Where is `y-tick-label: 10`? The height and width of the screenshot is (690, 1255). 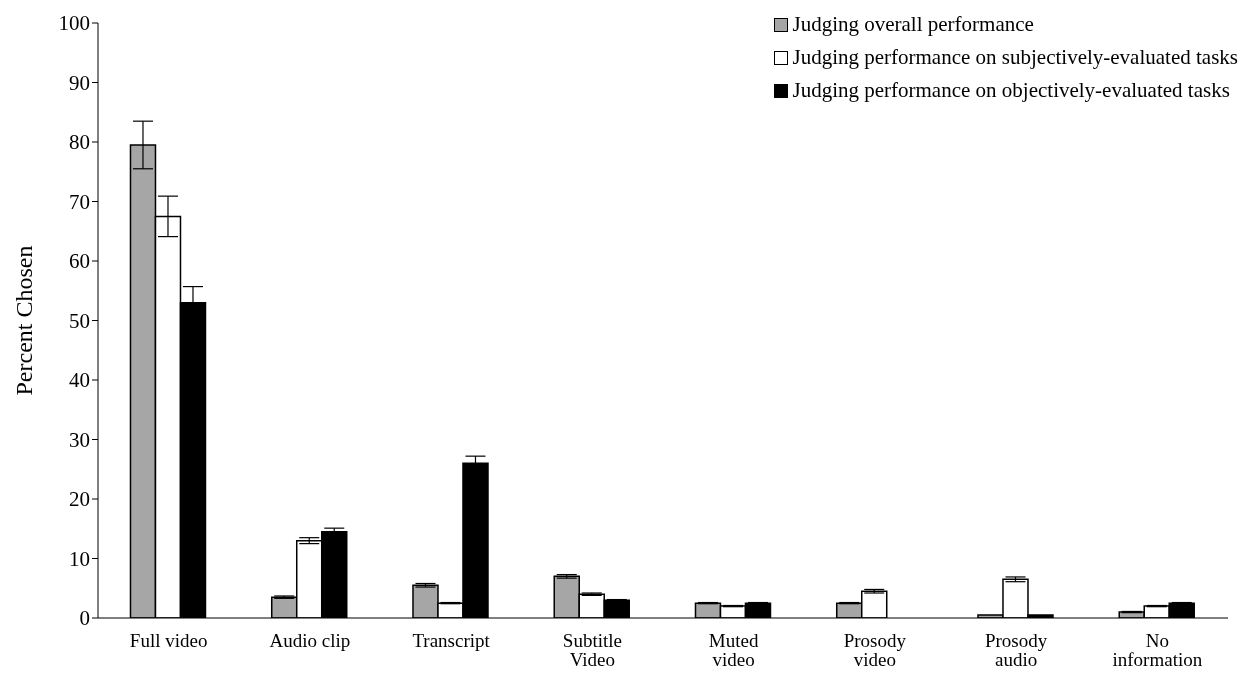
y-tick-label: 10 is located at coordinates (79, 558).